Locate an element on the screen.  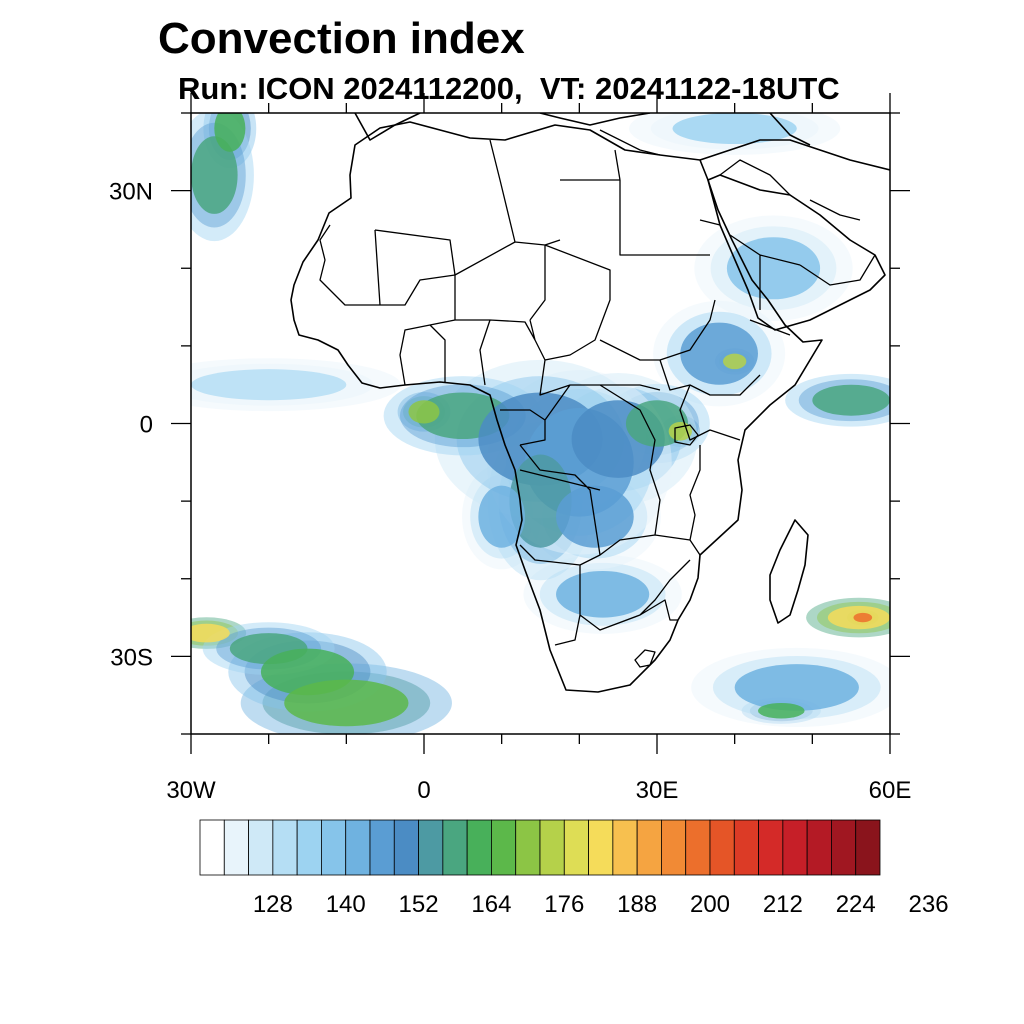
colorbar-label: 236 is located at coordinates (929, 904).